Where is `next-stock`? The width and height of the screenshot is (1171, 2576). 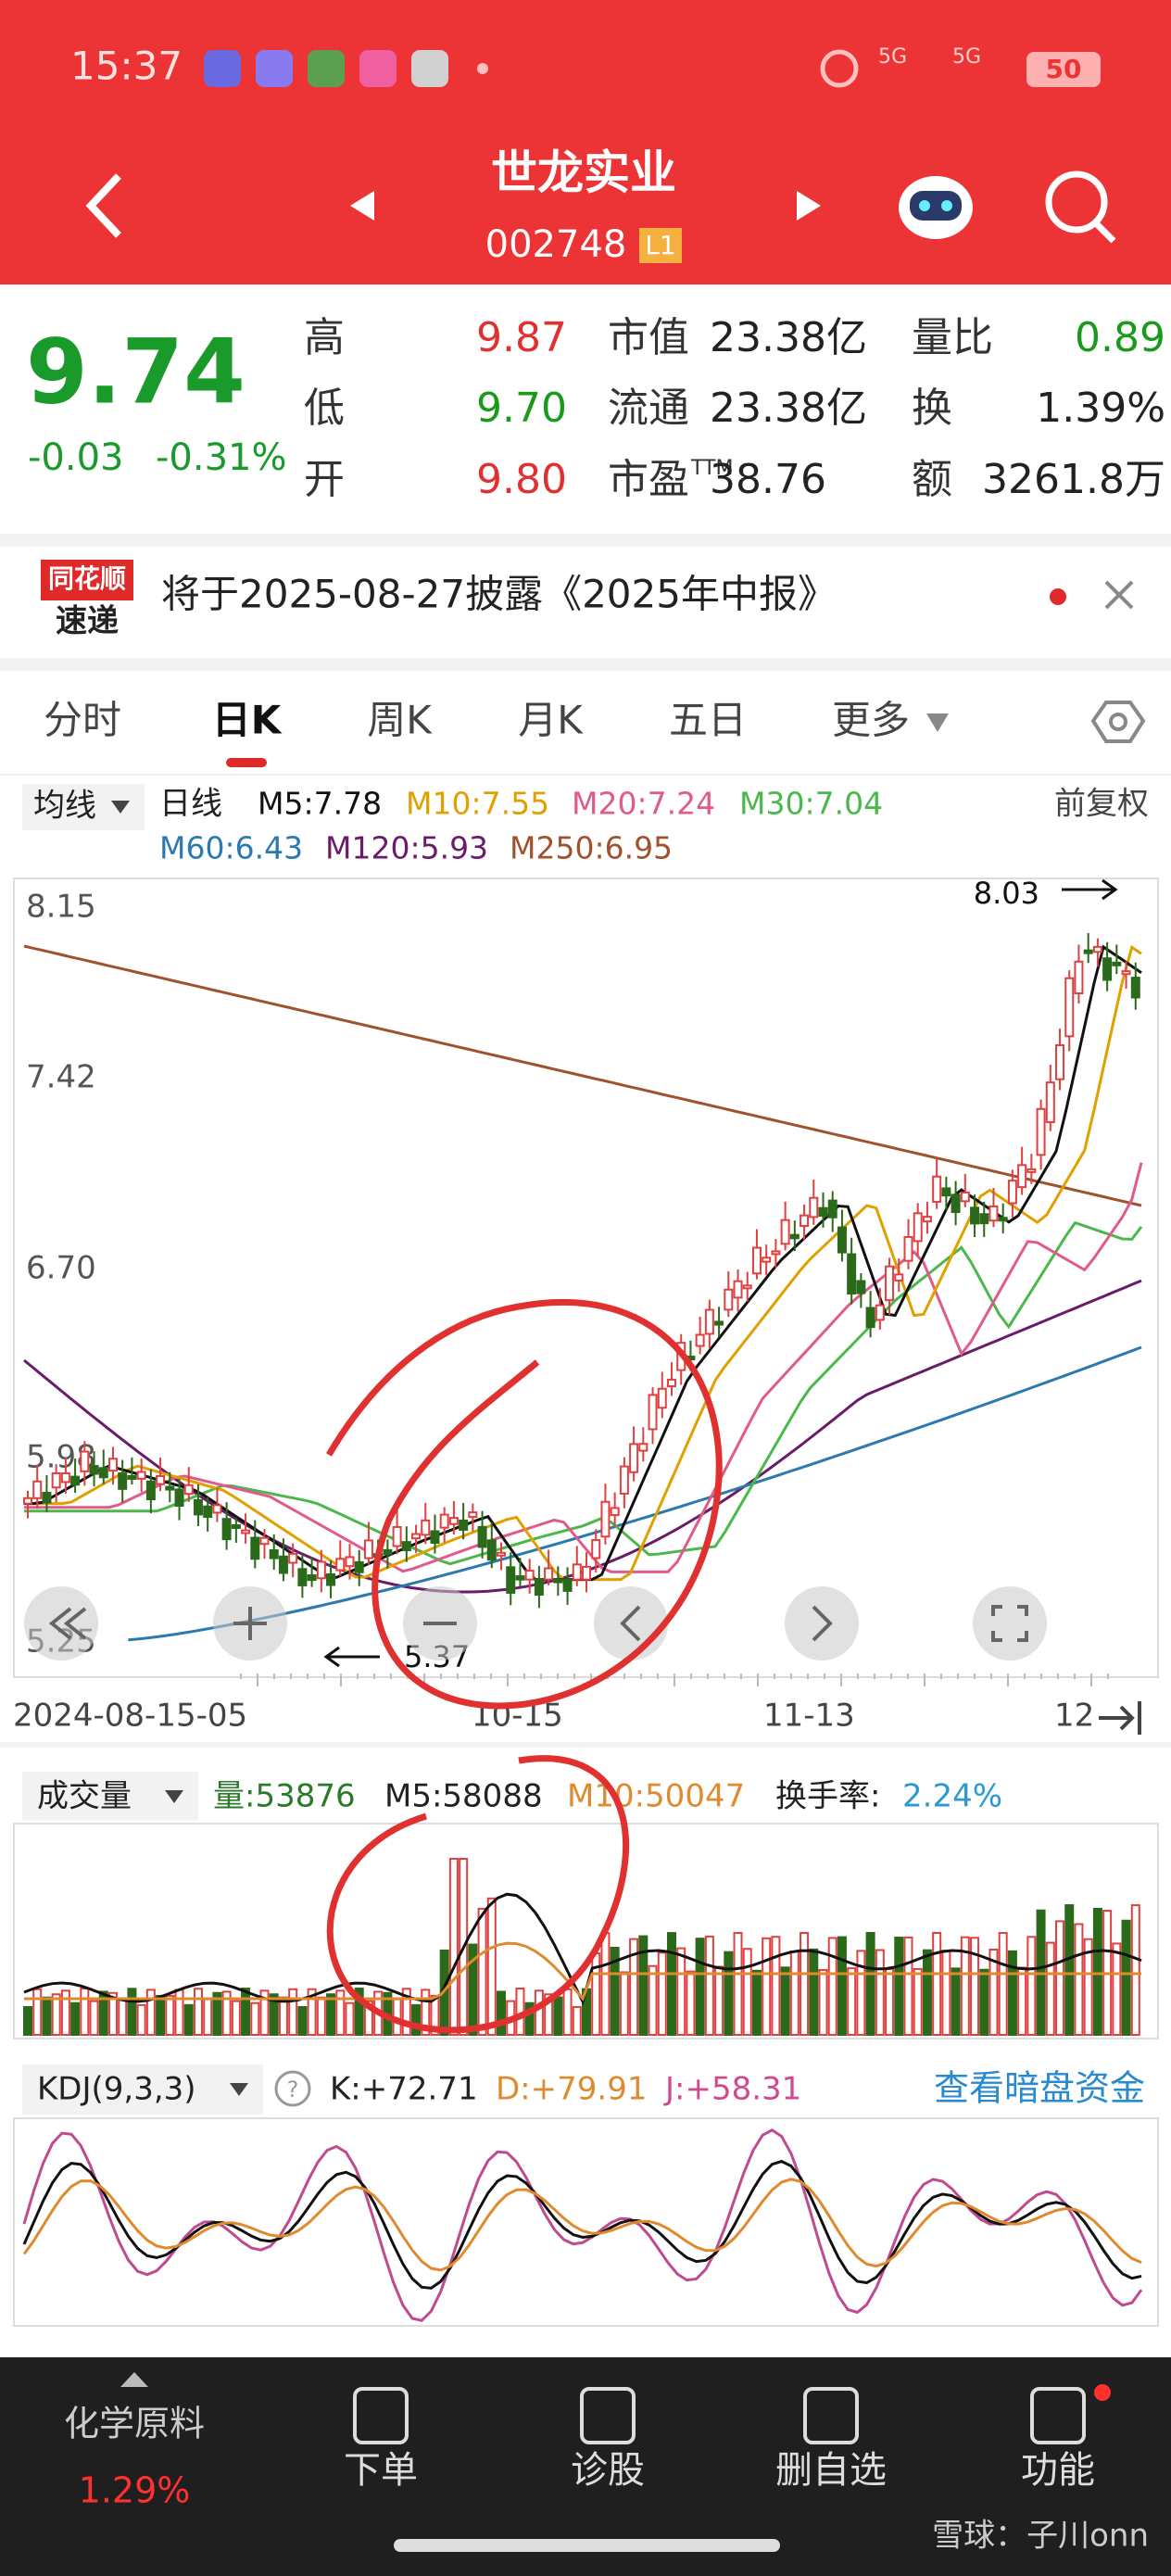
next-stock is located at coordinates (809, 206).